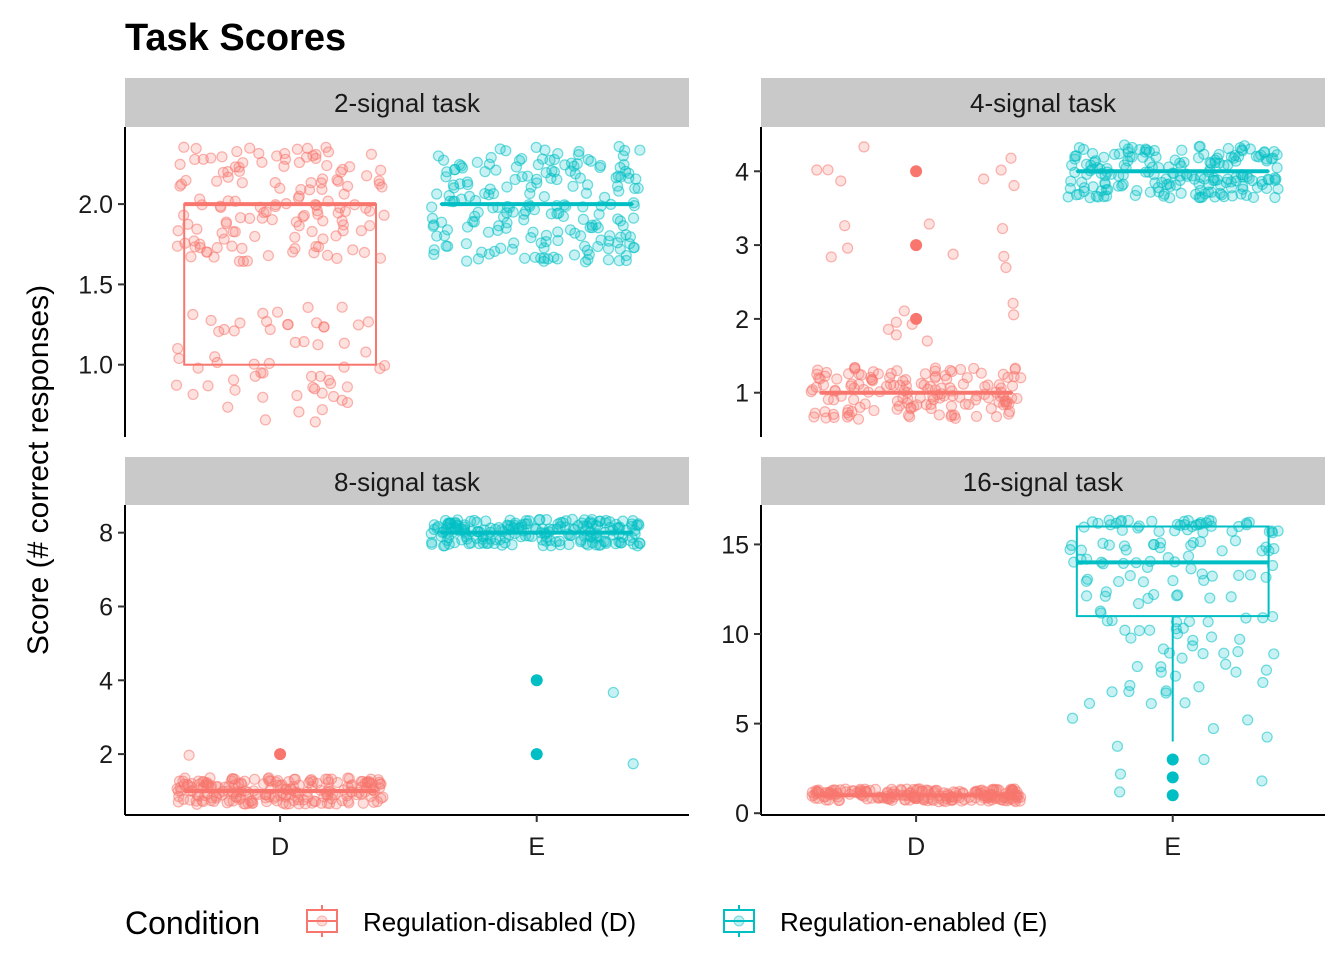 The height and width of the screenshot is (960, 1344). I want to click on y-tick-label: 2, so click(106, 755).